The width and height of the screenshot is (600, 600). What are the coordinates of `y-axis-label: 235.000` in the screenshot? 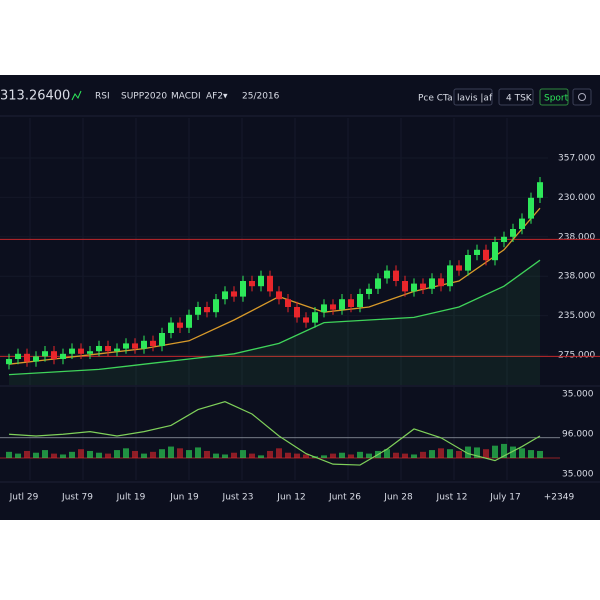 It's located at (576, 316).